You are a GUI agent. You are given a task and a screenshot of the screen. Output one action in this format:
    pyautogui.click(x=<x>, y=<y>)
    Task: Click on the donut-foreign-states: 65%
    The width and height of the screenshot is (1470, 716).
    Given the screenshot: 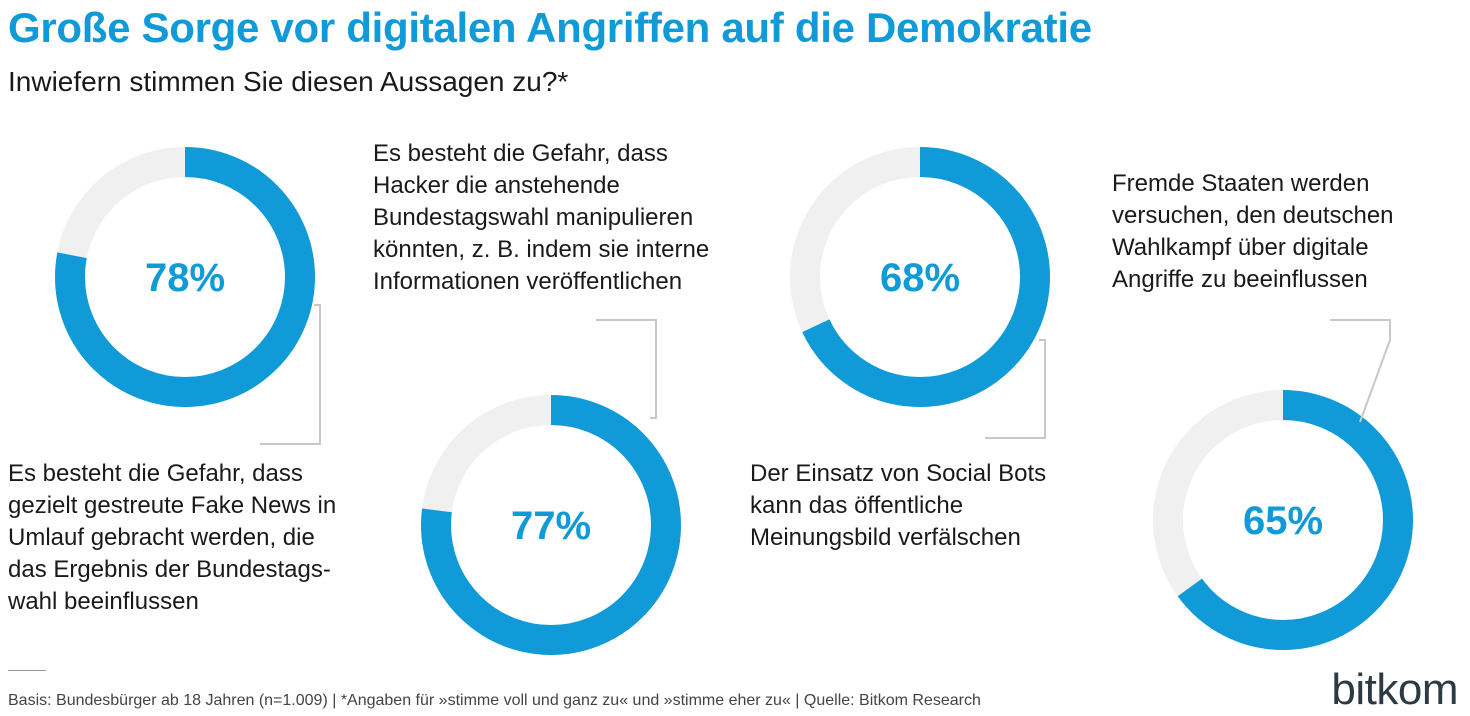 What is the action you would take?
    pyautogui.click(x=1283, y=484)
    